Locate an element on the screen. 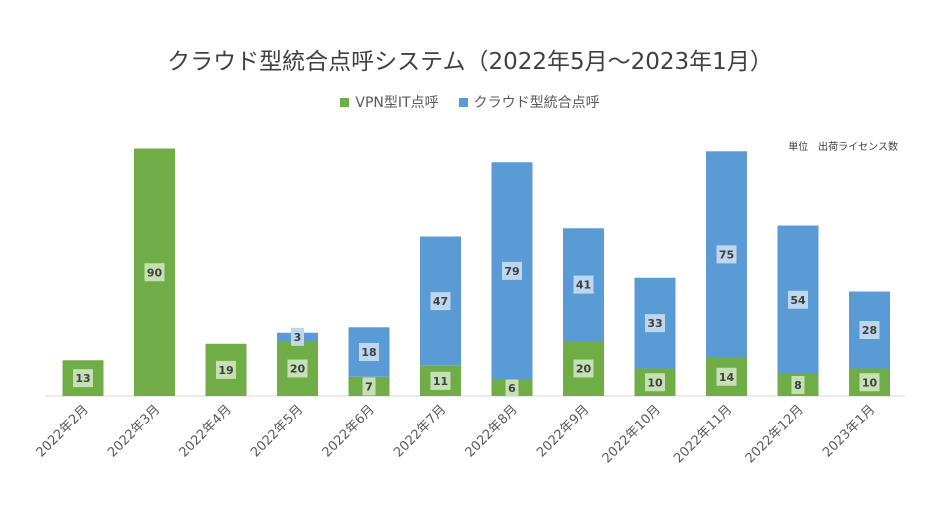  data-label-vpn-11: 10 is located at coordinates (870, 382).